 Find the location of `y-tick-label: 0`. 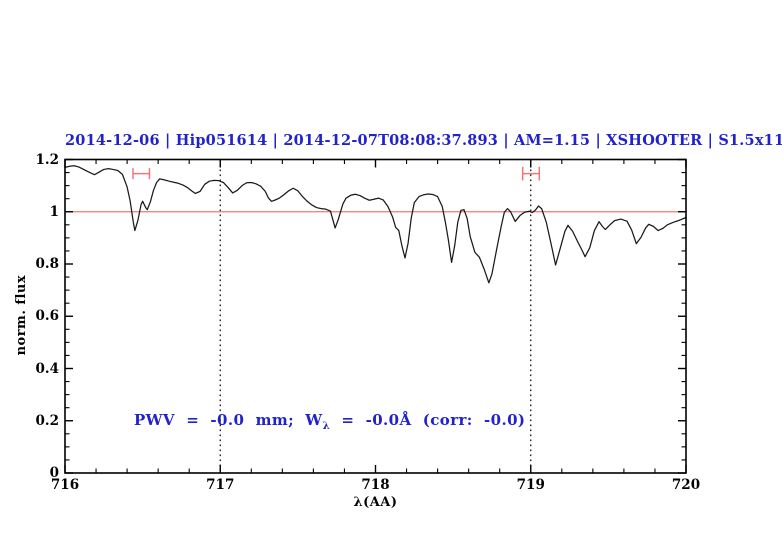

y-tick-label: 0 is located at coordinates (54, 473).